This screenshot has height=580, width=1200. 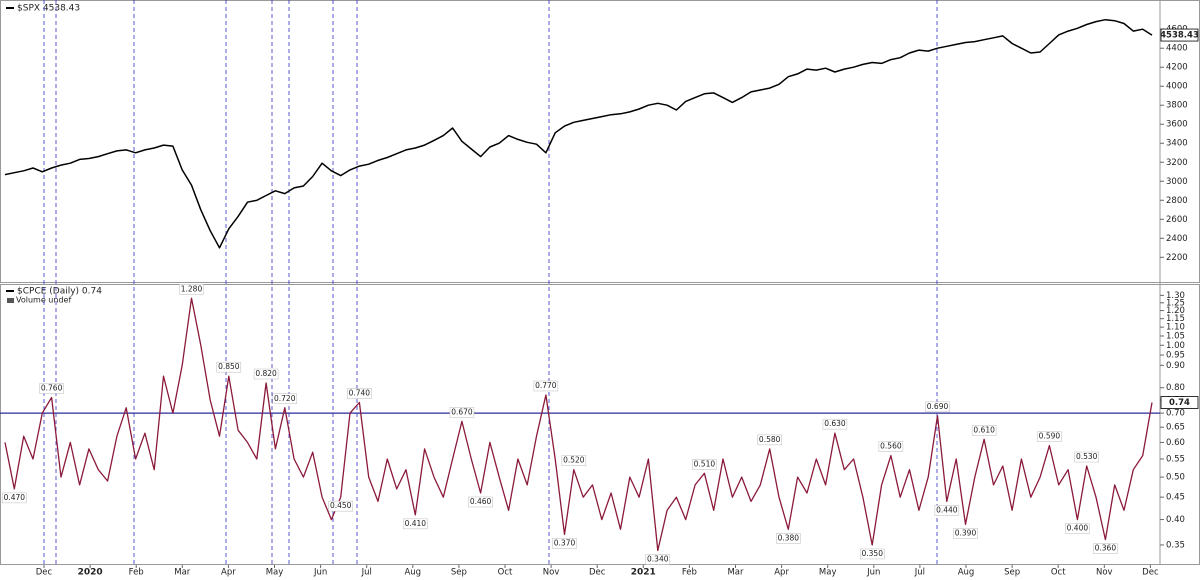 What do you see at coordinates (1177, 125) in the screenshot?
I see `y-tick-label: 3600` at bounding box center [1177, 125].